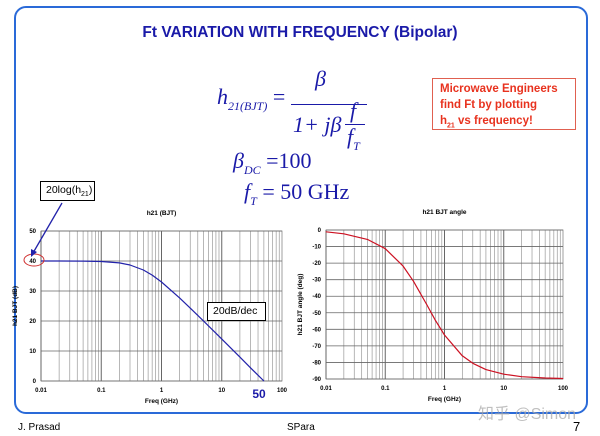 This screenshot has width=600, height=436. Describe the element at coordinates (32, 322) in the screenshot. I see `y-tick-label: 20` at that location.